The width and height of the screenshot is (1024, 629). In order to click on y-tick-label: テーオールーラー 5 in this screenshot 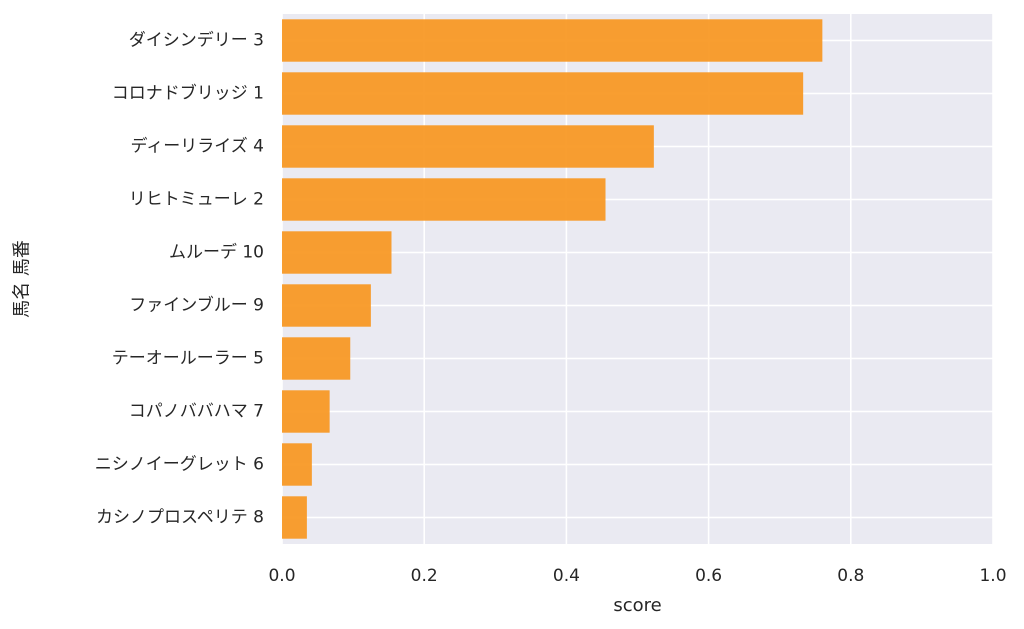, I will do `click(188, 359)`.